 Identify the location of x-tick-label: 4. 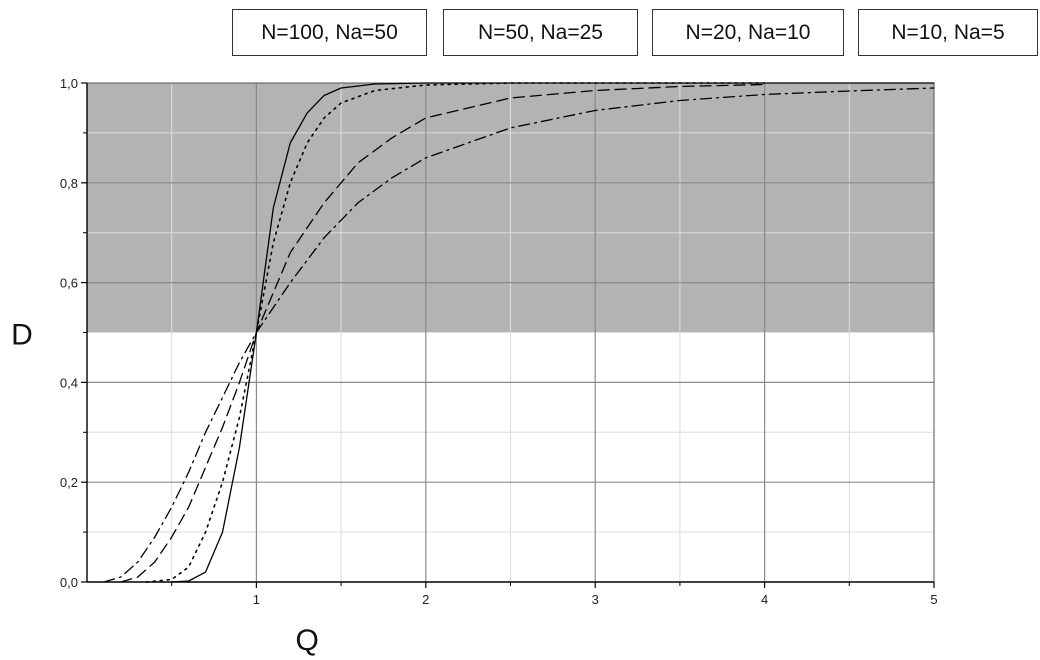
(764, 599).